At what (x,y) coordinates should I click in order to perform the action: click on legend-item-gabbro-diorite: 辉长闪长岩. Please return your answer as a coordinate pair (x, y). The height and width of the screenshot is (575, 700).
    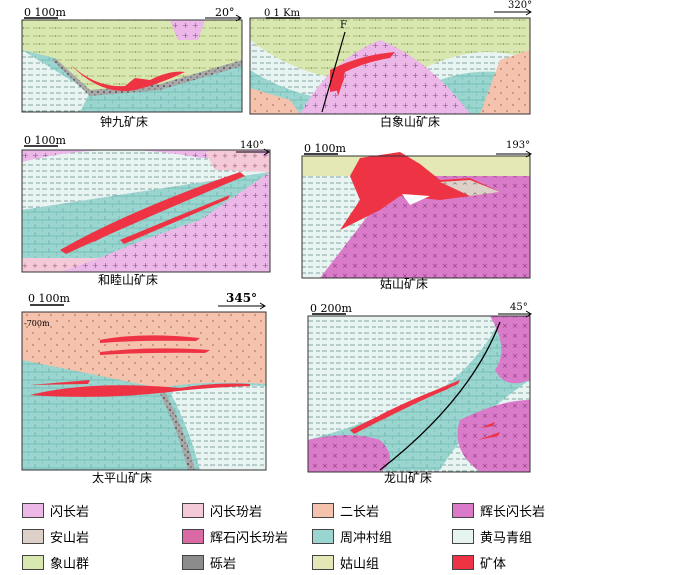
    Looking at the image, I should click on (498, 510).